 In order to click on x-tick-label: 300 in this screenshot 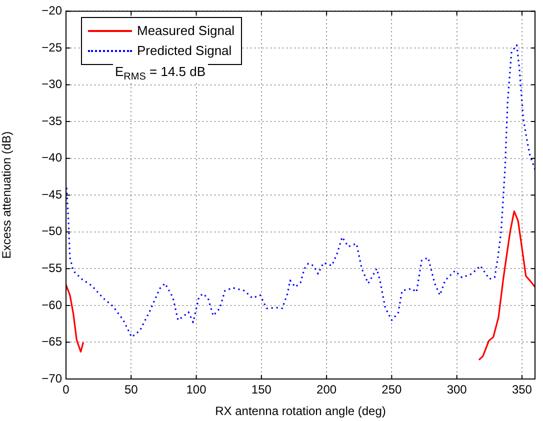, I will do `click(457, 389)`.